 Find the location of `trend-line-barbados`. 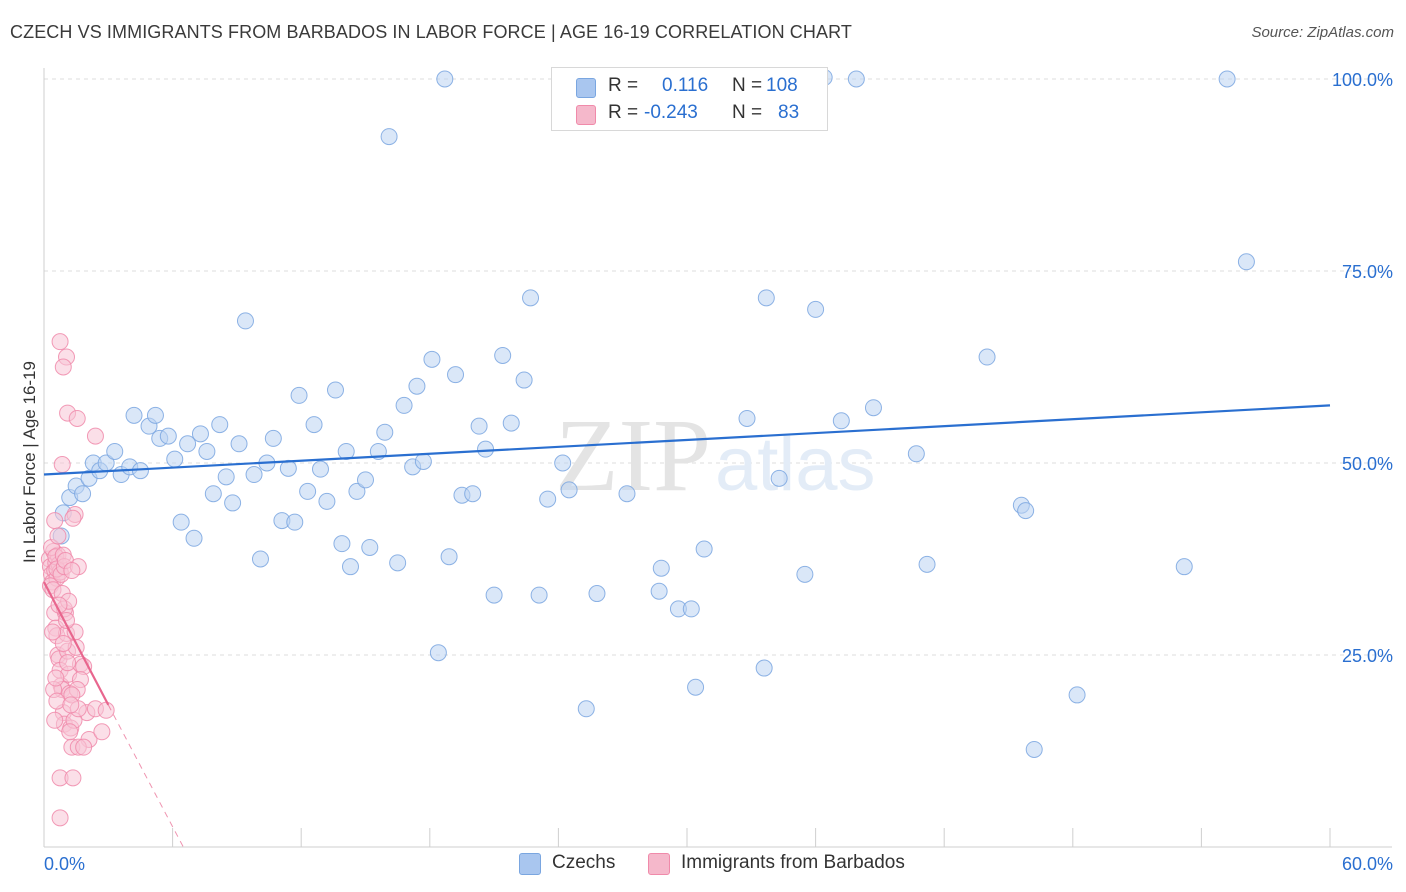

trend-line-barbados is located at coordinates (76, 643).